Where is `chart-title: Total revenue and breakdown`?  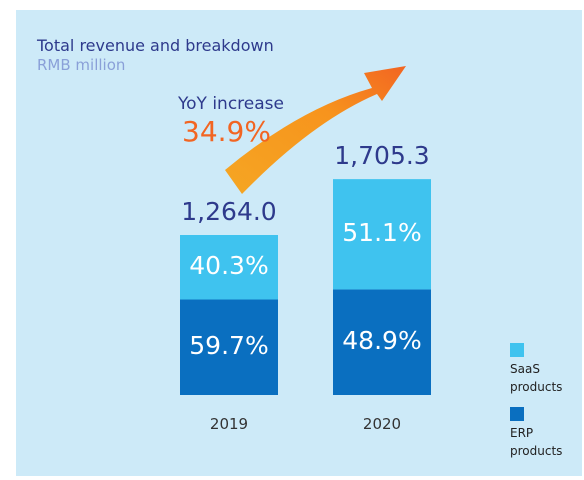 chart-title: Total revenue and breakdown is located at coordinates (155, 45).